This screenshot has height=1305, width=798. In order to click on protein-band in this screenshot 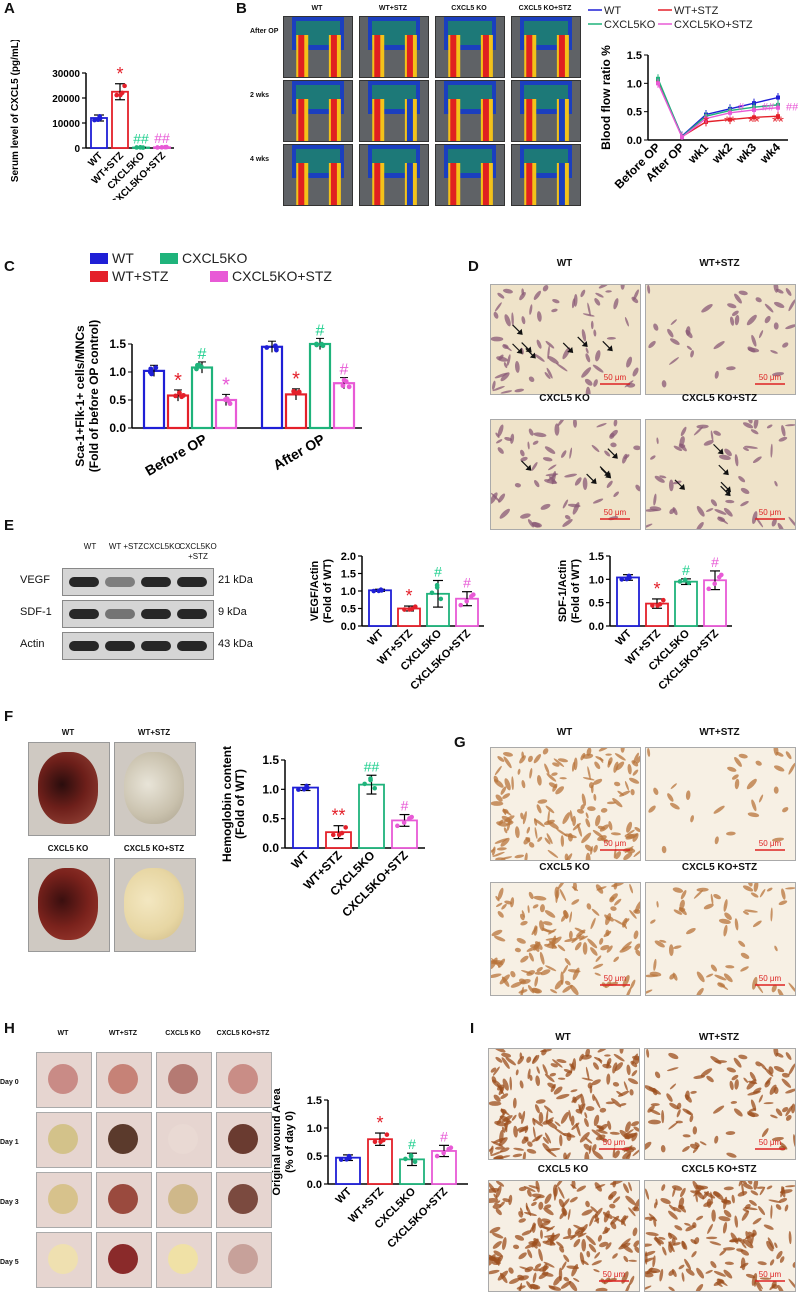, I will do `click(84, 646)`.